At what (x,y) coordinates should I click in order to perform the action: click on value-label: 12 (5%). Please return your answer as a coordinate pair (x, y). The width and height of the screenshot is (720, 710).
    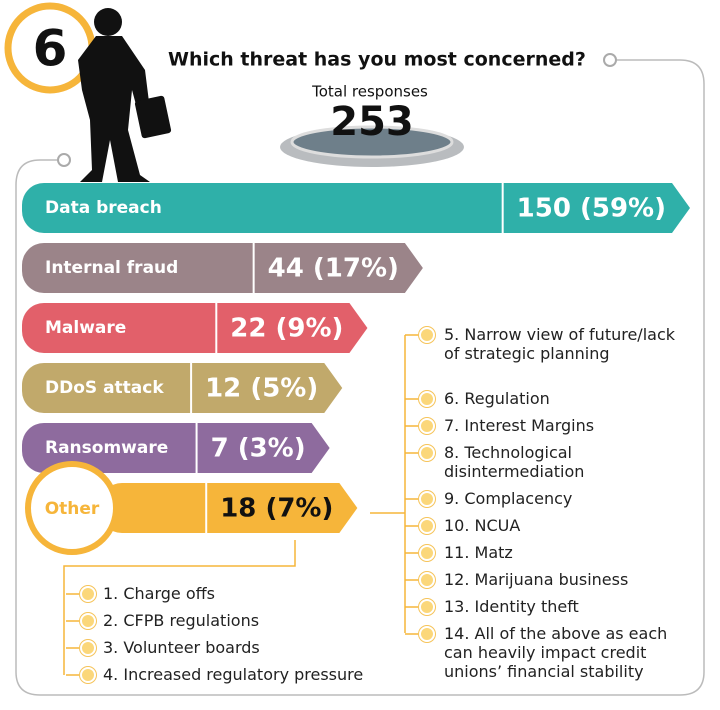
    Looking at the image, I should click on (261, 389).